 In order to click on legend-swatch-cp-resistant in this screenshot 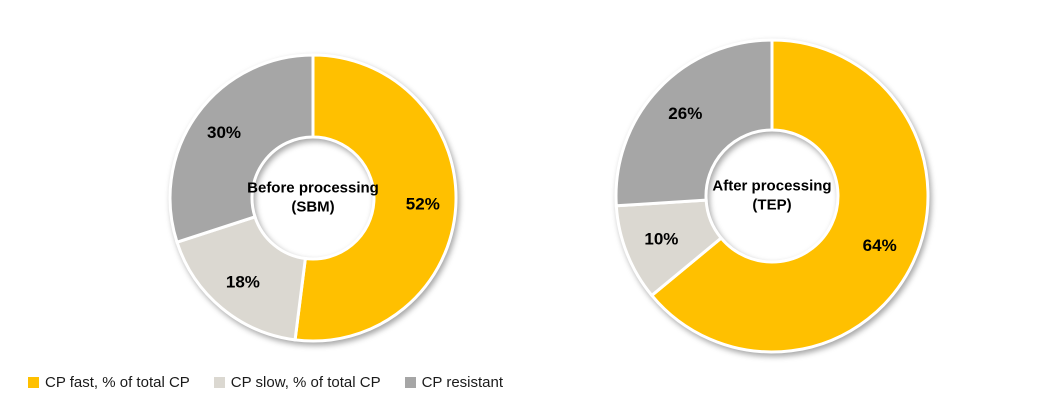, I will do `click(410, 382)`.